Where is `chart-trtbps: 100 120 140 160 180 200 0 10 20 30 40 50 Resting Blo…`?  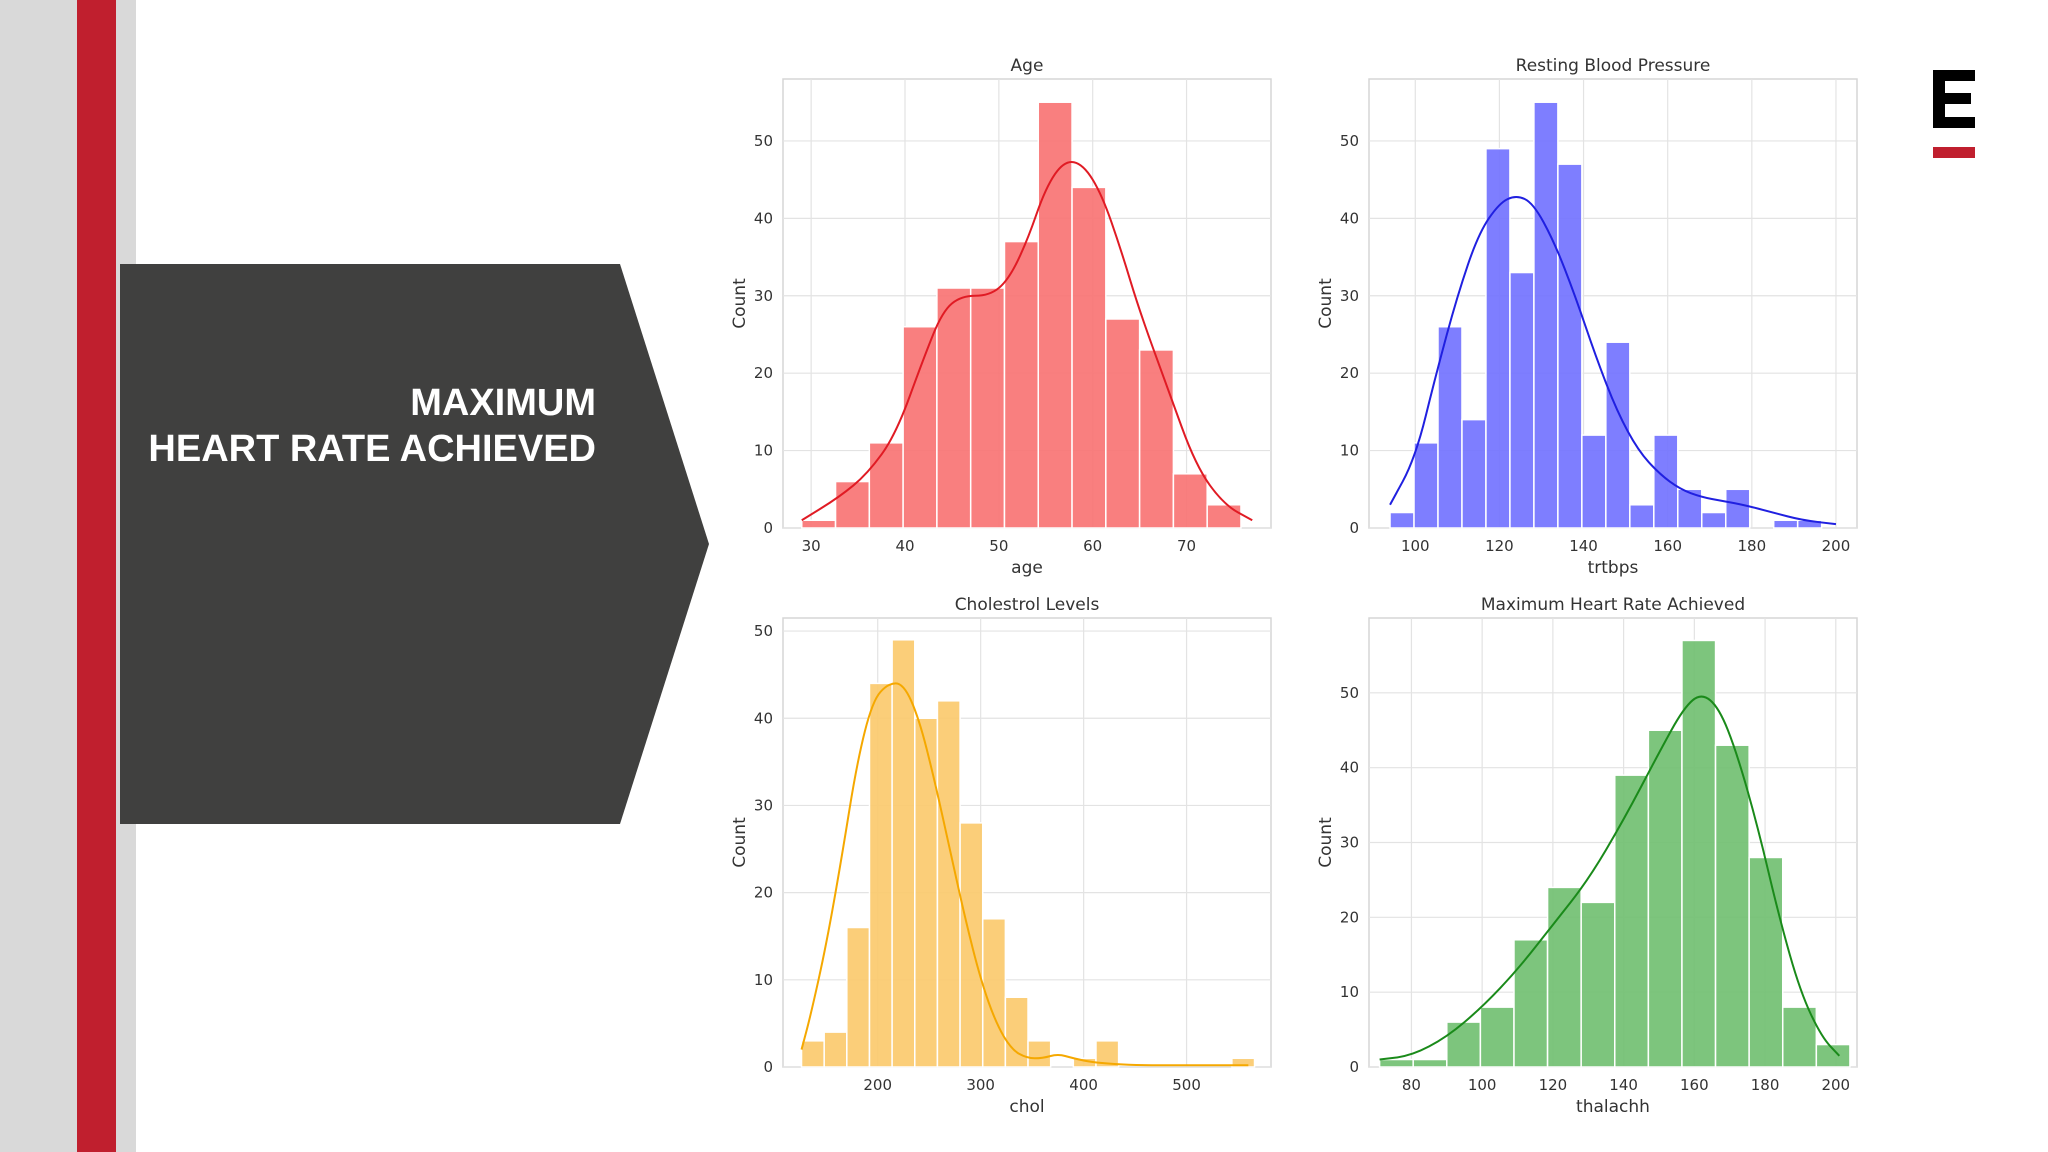 chart-trtbps: 100 120 140 160 180 200 0 10 20 30 40 50 Resting Blo… is located at coordinates (1587, 317).